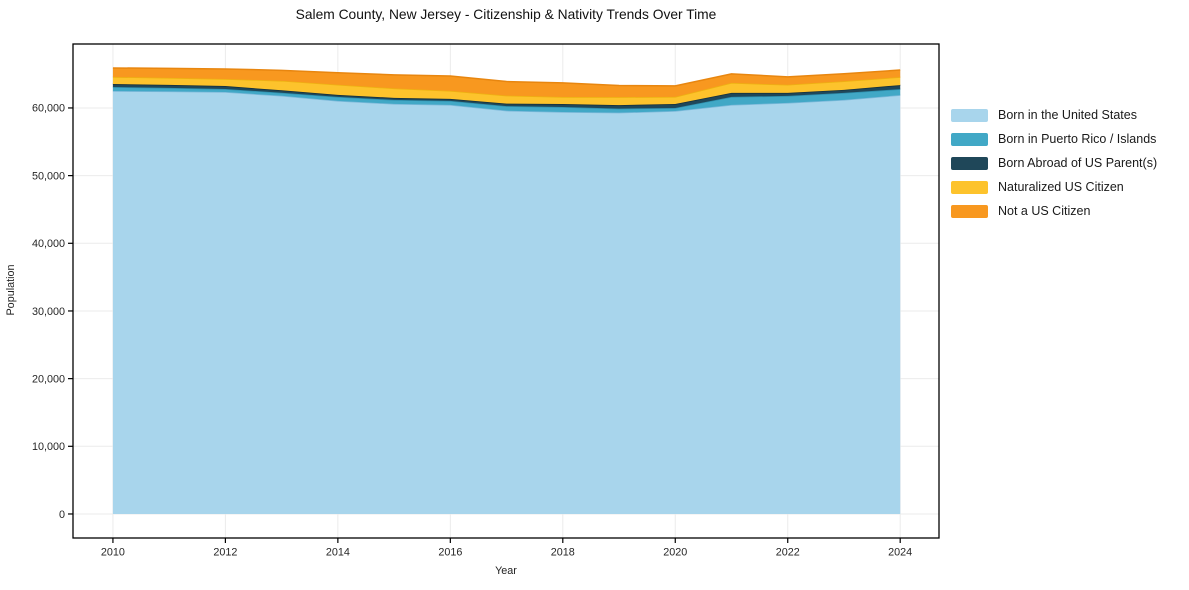  What do you see at coordinates (62, 515) in the screenshot?
I see `y-tick-label: 0` at bounding box center [62, 515].